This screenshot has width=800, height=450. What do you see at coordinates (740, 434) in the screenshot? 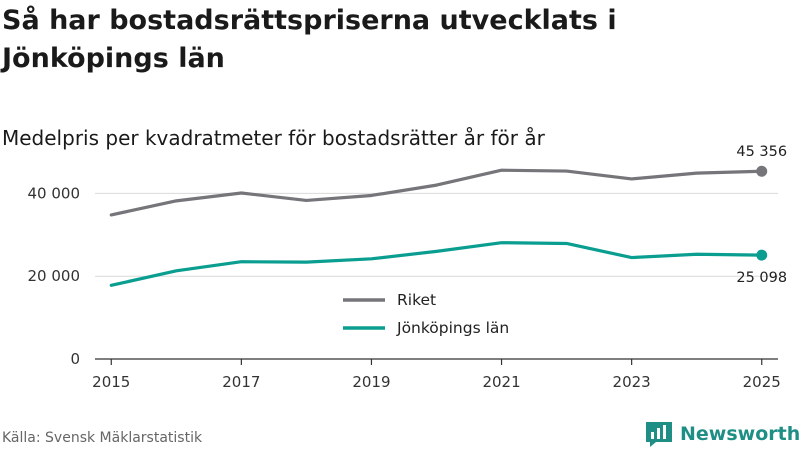
I see `brand-name: Newsworthy` at bounding box center [740, 434].